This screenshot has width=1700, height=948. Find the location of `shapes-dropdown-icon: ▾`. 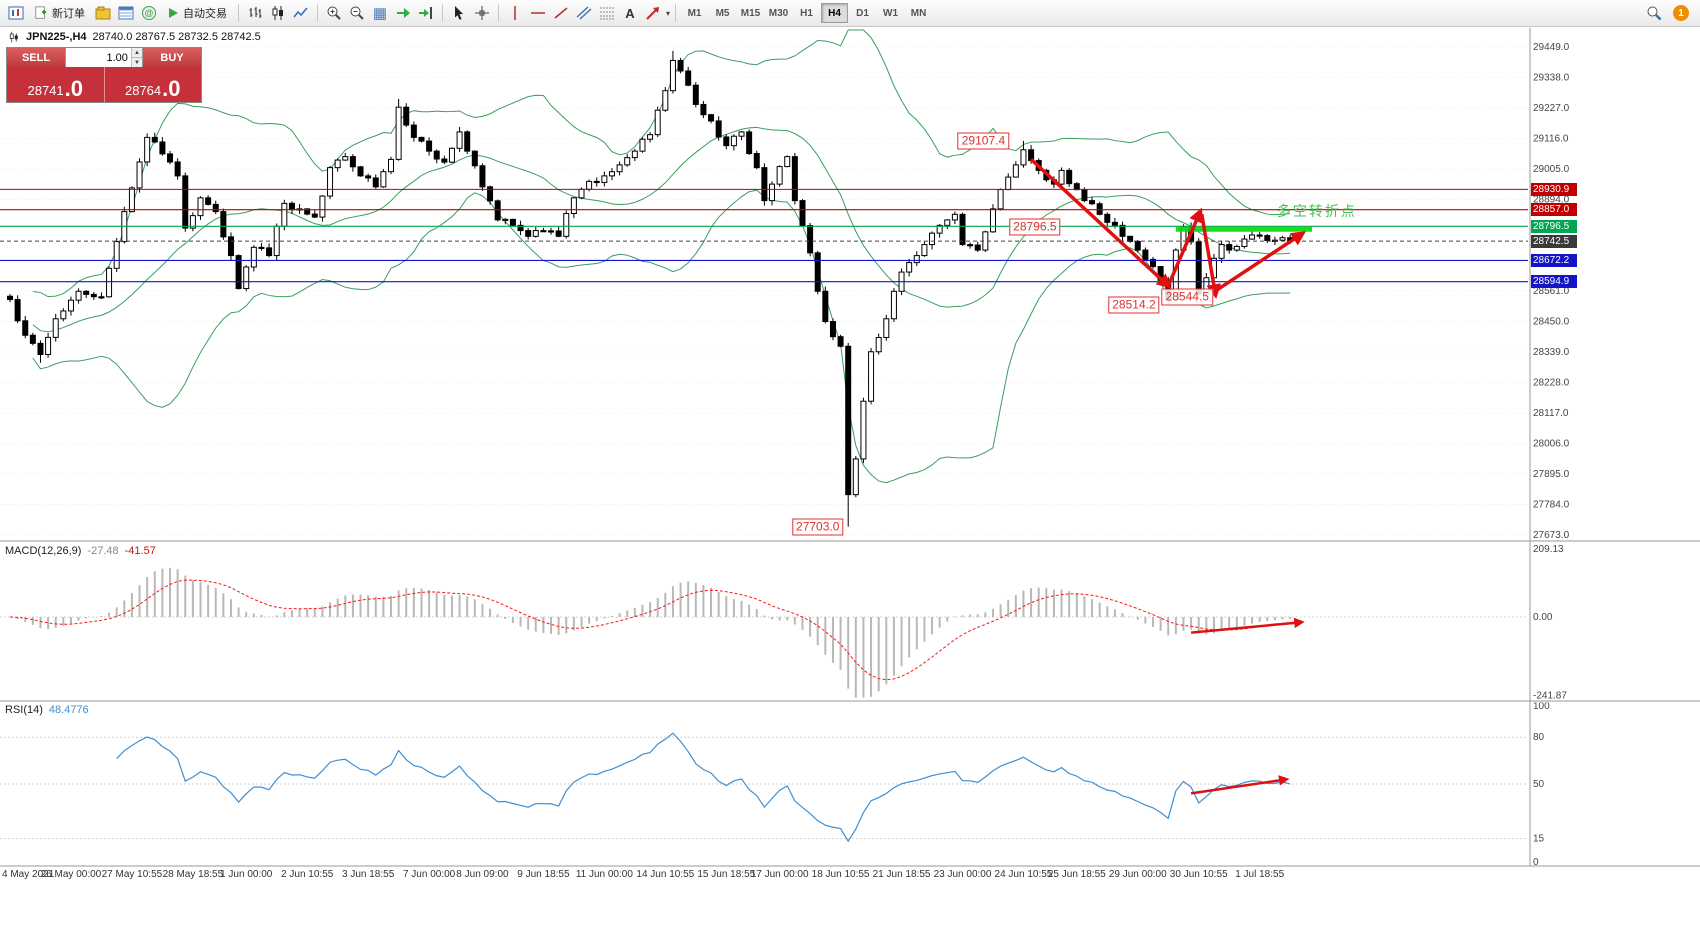

shapes-dropdown-icon: ▾ is located at coordinates (668, 13).